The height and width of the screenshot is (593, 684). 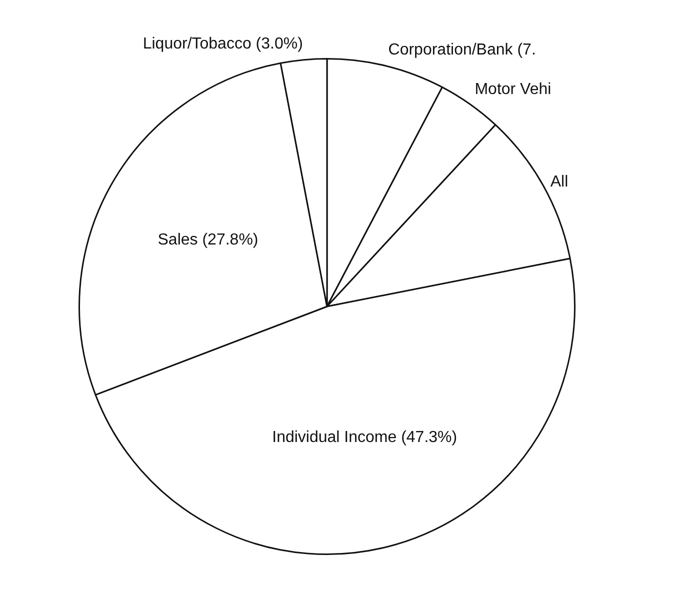 What do you see at coordinates (222, 43) in the screenshot?
I see `slice-label: Liquor/Tobacco (3.0%)` at bounding box center [222, 43].